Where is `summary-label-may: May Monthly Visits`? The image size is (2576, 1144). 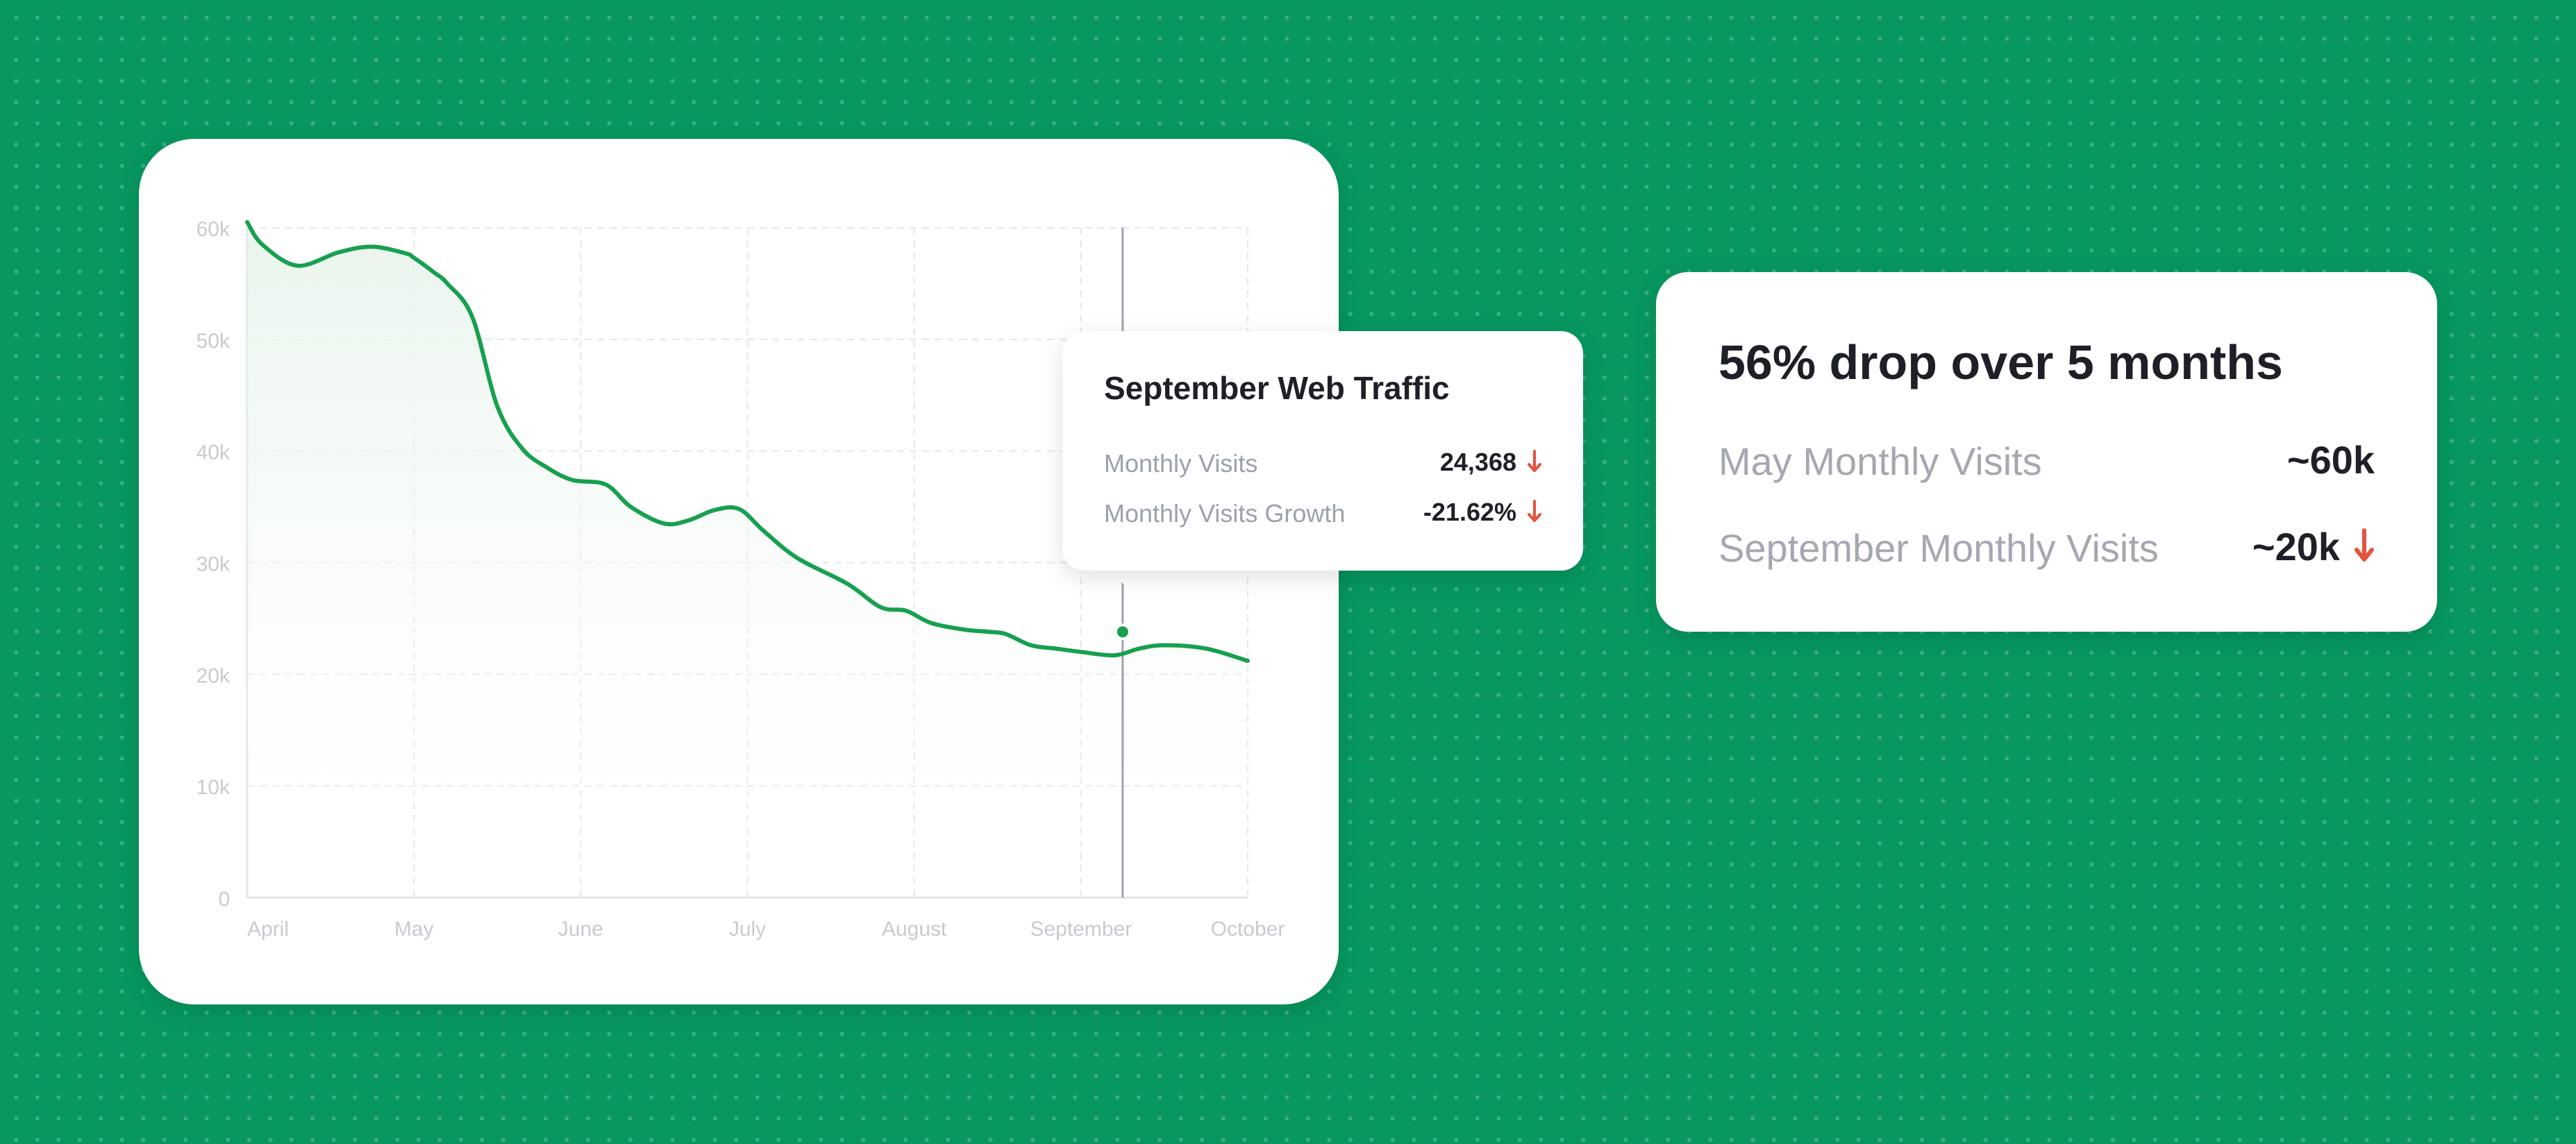
summary-label-may: May Monthly Visits is located at coordinates (1880, 461).